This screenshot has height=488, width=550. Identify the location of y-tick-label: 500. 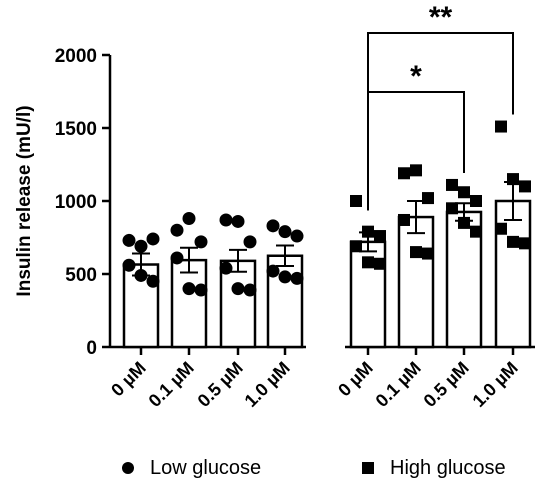
(81, 275).